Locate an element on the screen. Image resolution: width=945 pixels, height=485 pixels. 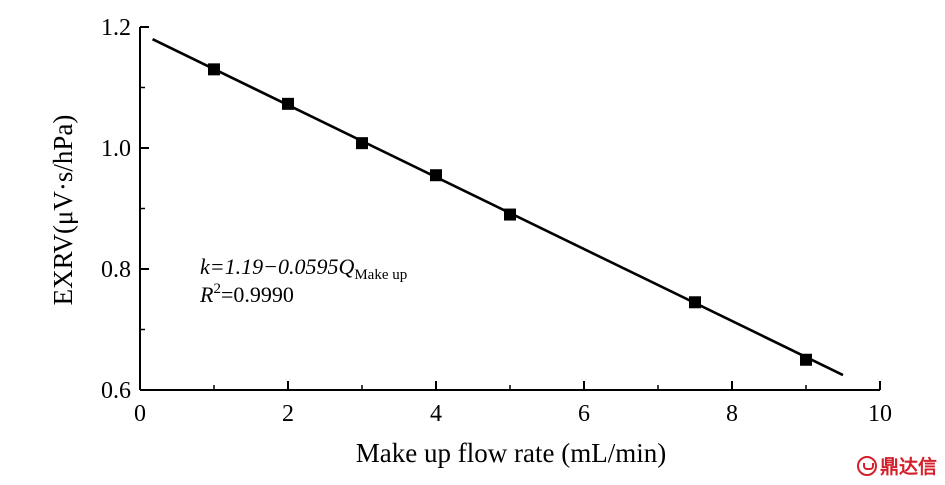
r-squared-symbol: R is located at coordinates (206, 294).